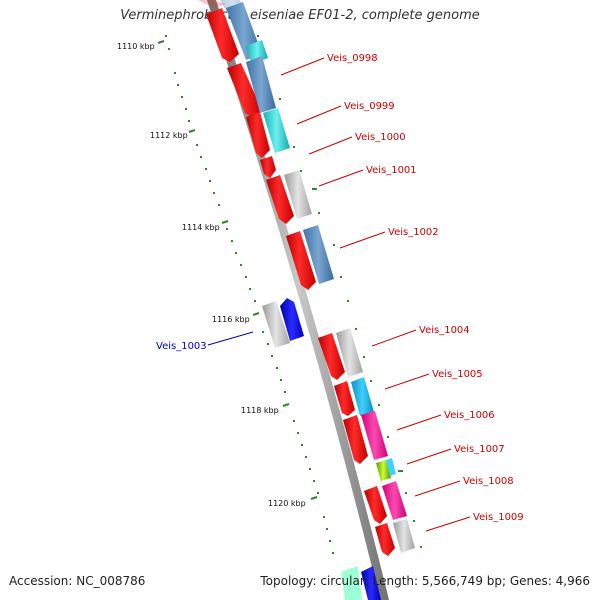 This screenshot has height=600, width=600. What do you see at coordinates (469, 415) in the screenshot?
I see `gene-label-veis-1006: Veis_1006` at bounding box center [469, 415].